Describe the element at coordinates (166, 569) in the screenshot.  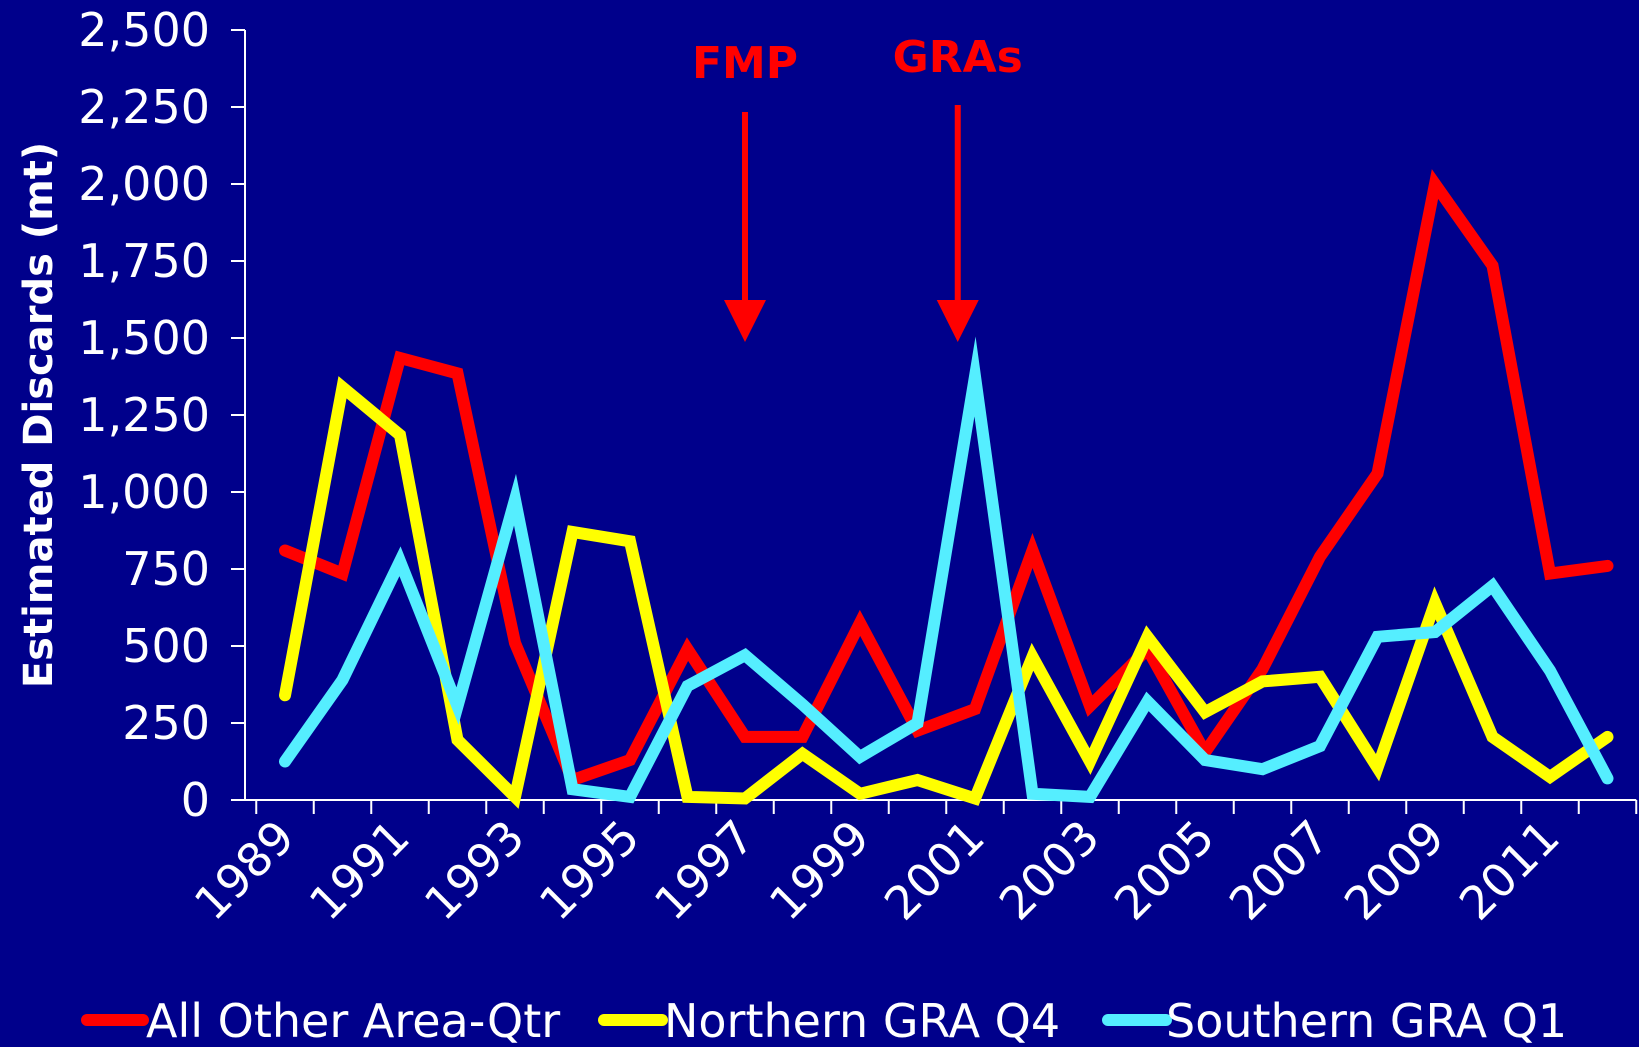
I see `y-tick-label: 750` at that location.